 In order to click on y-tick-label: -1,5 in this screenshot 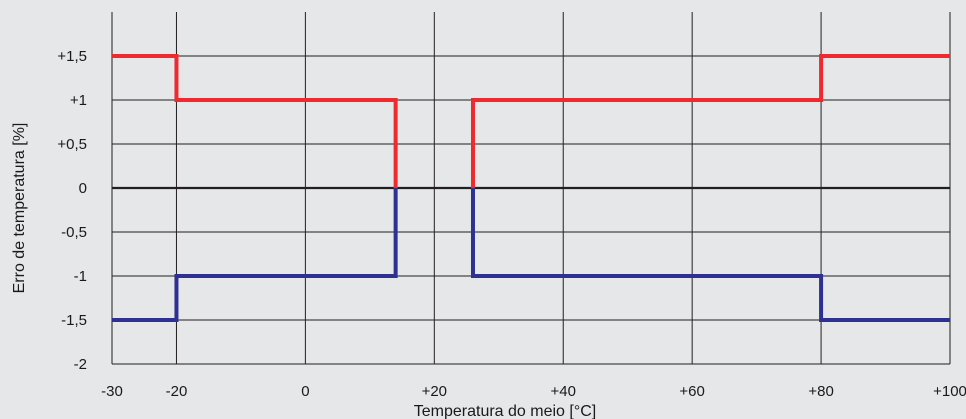, I will do `click(74, 320)`.